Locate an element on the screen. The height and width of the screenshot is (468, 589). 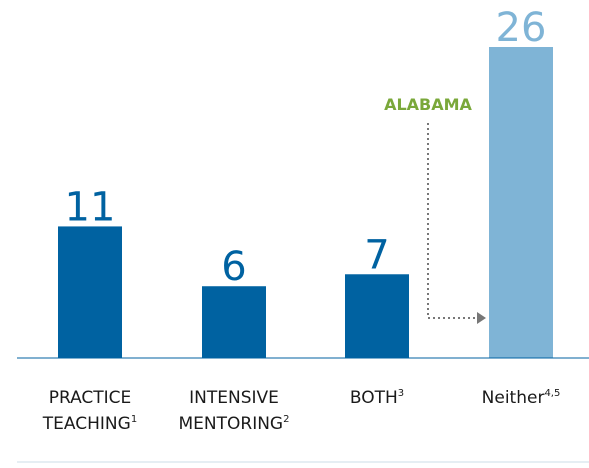
x-tick-label: INTENSIVE is located at coordinates (234, 398).